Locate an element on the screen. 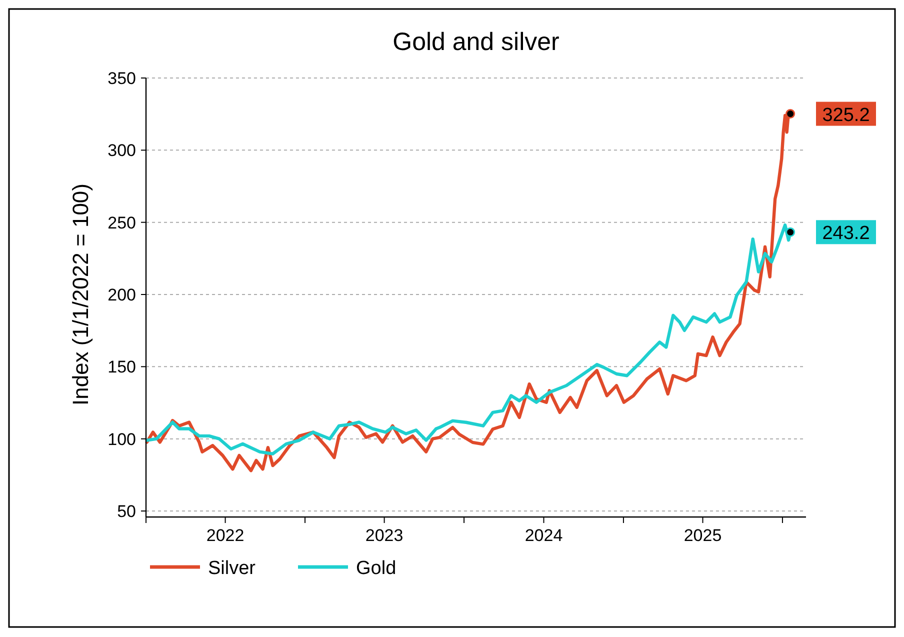  y-tick-label: 350 is located at coordinates (122, 78).